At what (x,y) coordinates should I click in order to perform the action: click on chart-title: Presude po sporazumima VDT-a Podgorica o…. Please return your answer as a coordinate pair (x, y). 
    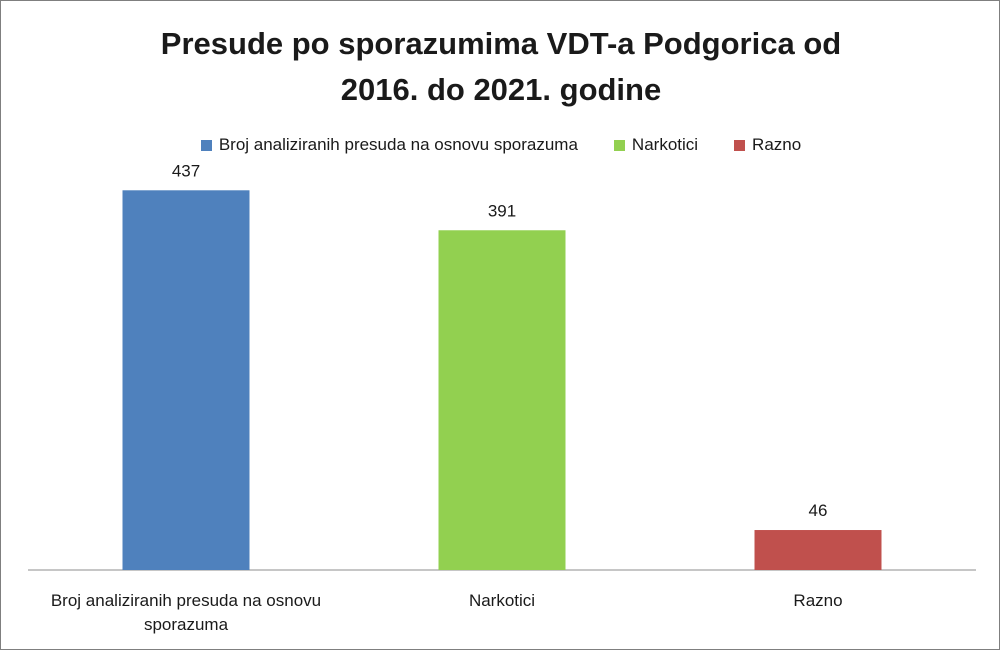
    Looking at the image, I should click on (500, 67).